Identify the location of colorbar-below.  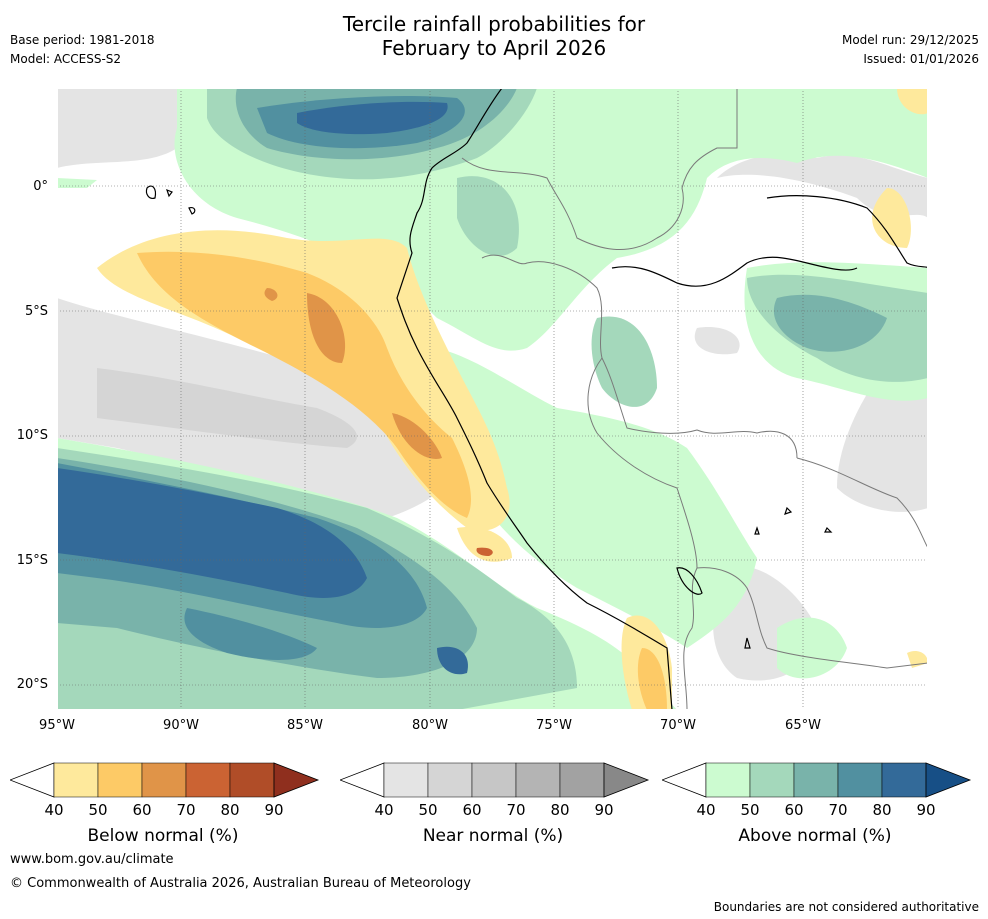
(165, 780).